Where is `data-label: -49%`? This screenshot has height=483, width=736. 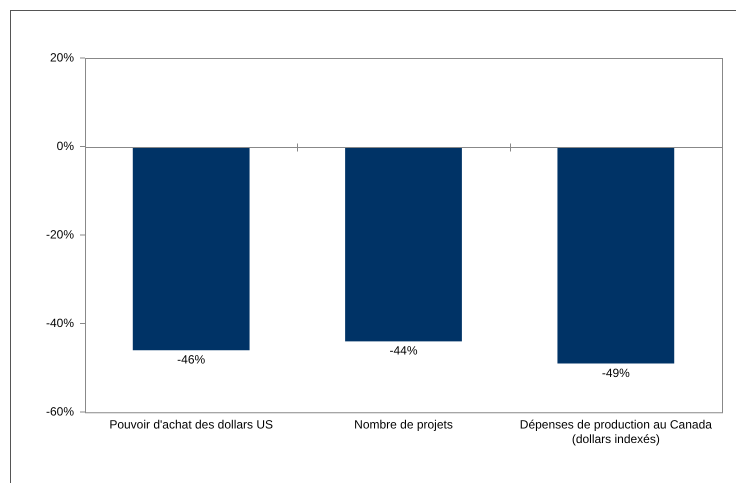 data-label: -49% is located at coordinates (616, 373).